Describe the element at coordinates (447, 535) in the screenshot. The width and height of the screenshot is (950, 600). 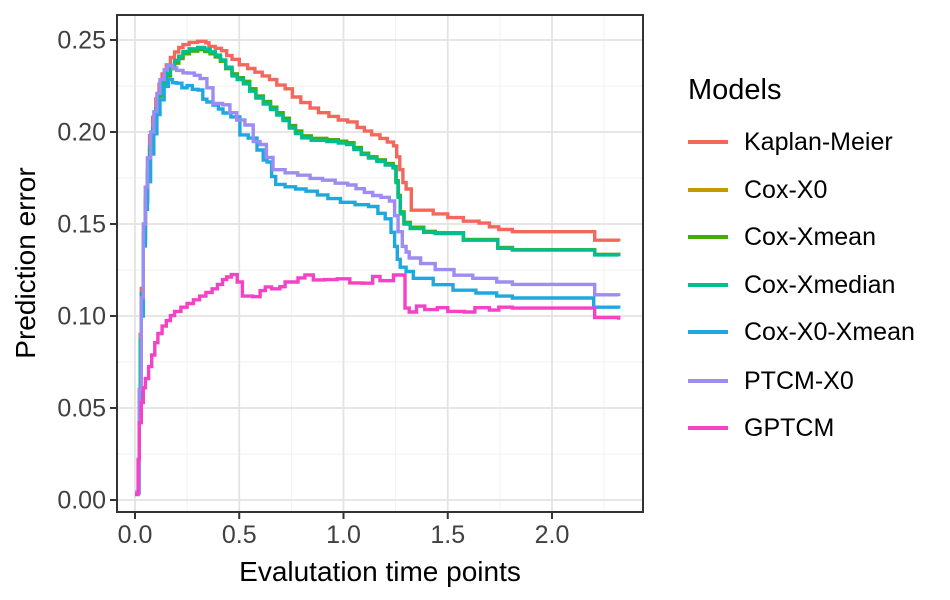
I see `x-tick-label: 1.5` at that location.